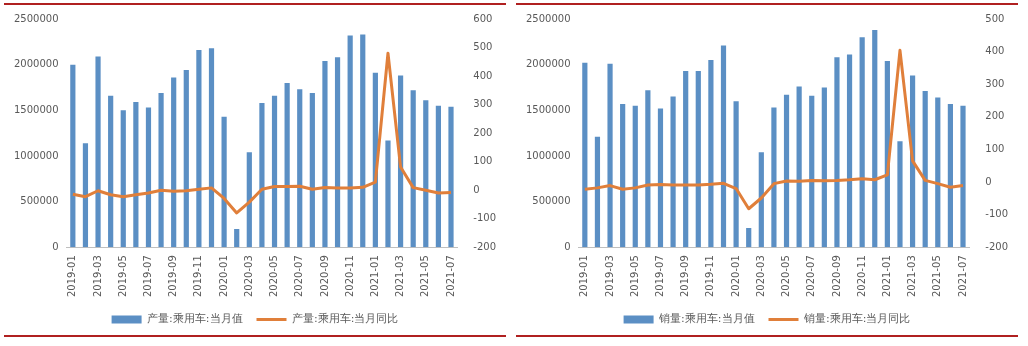 The width and height of the screenshot is (1028, 346). Describe the element at coordinates (857, 319) in the screenshot. I see `legend-label: 销量:乘用车:当月同比` at that location.